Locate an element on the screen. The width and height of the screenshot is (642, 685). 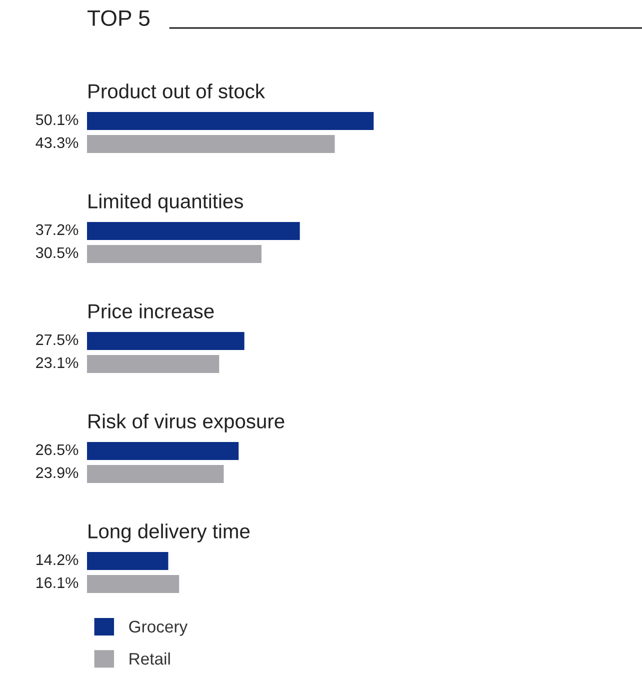
data-label: 30.5% is located at coordinates (57, 252).